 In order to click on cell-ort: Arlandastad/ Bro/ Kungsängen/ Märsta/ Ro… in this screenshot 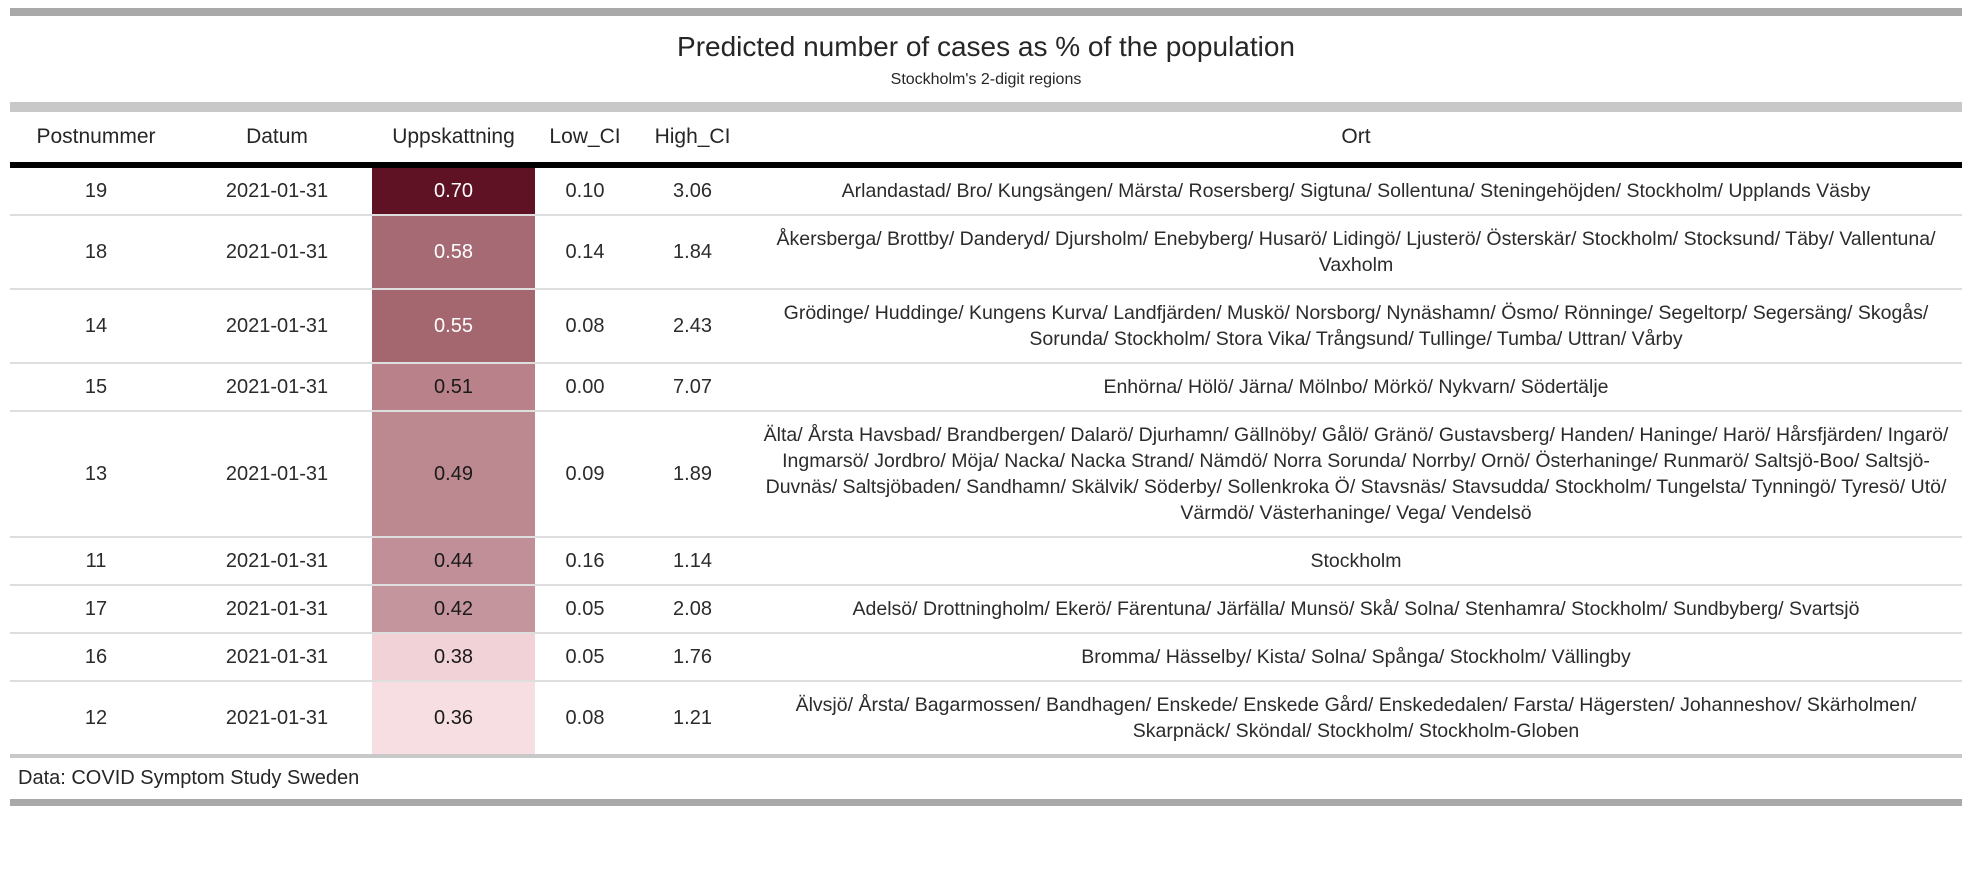, I will do `click(1356, 191)`.